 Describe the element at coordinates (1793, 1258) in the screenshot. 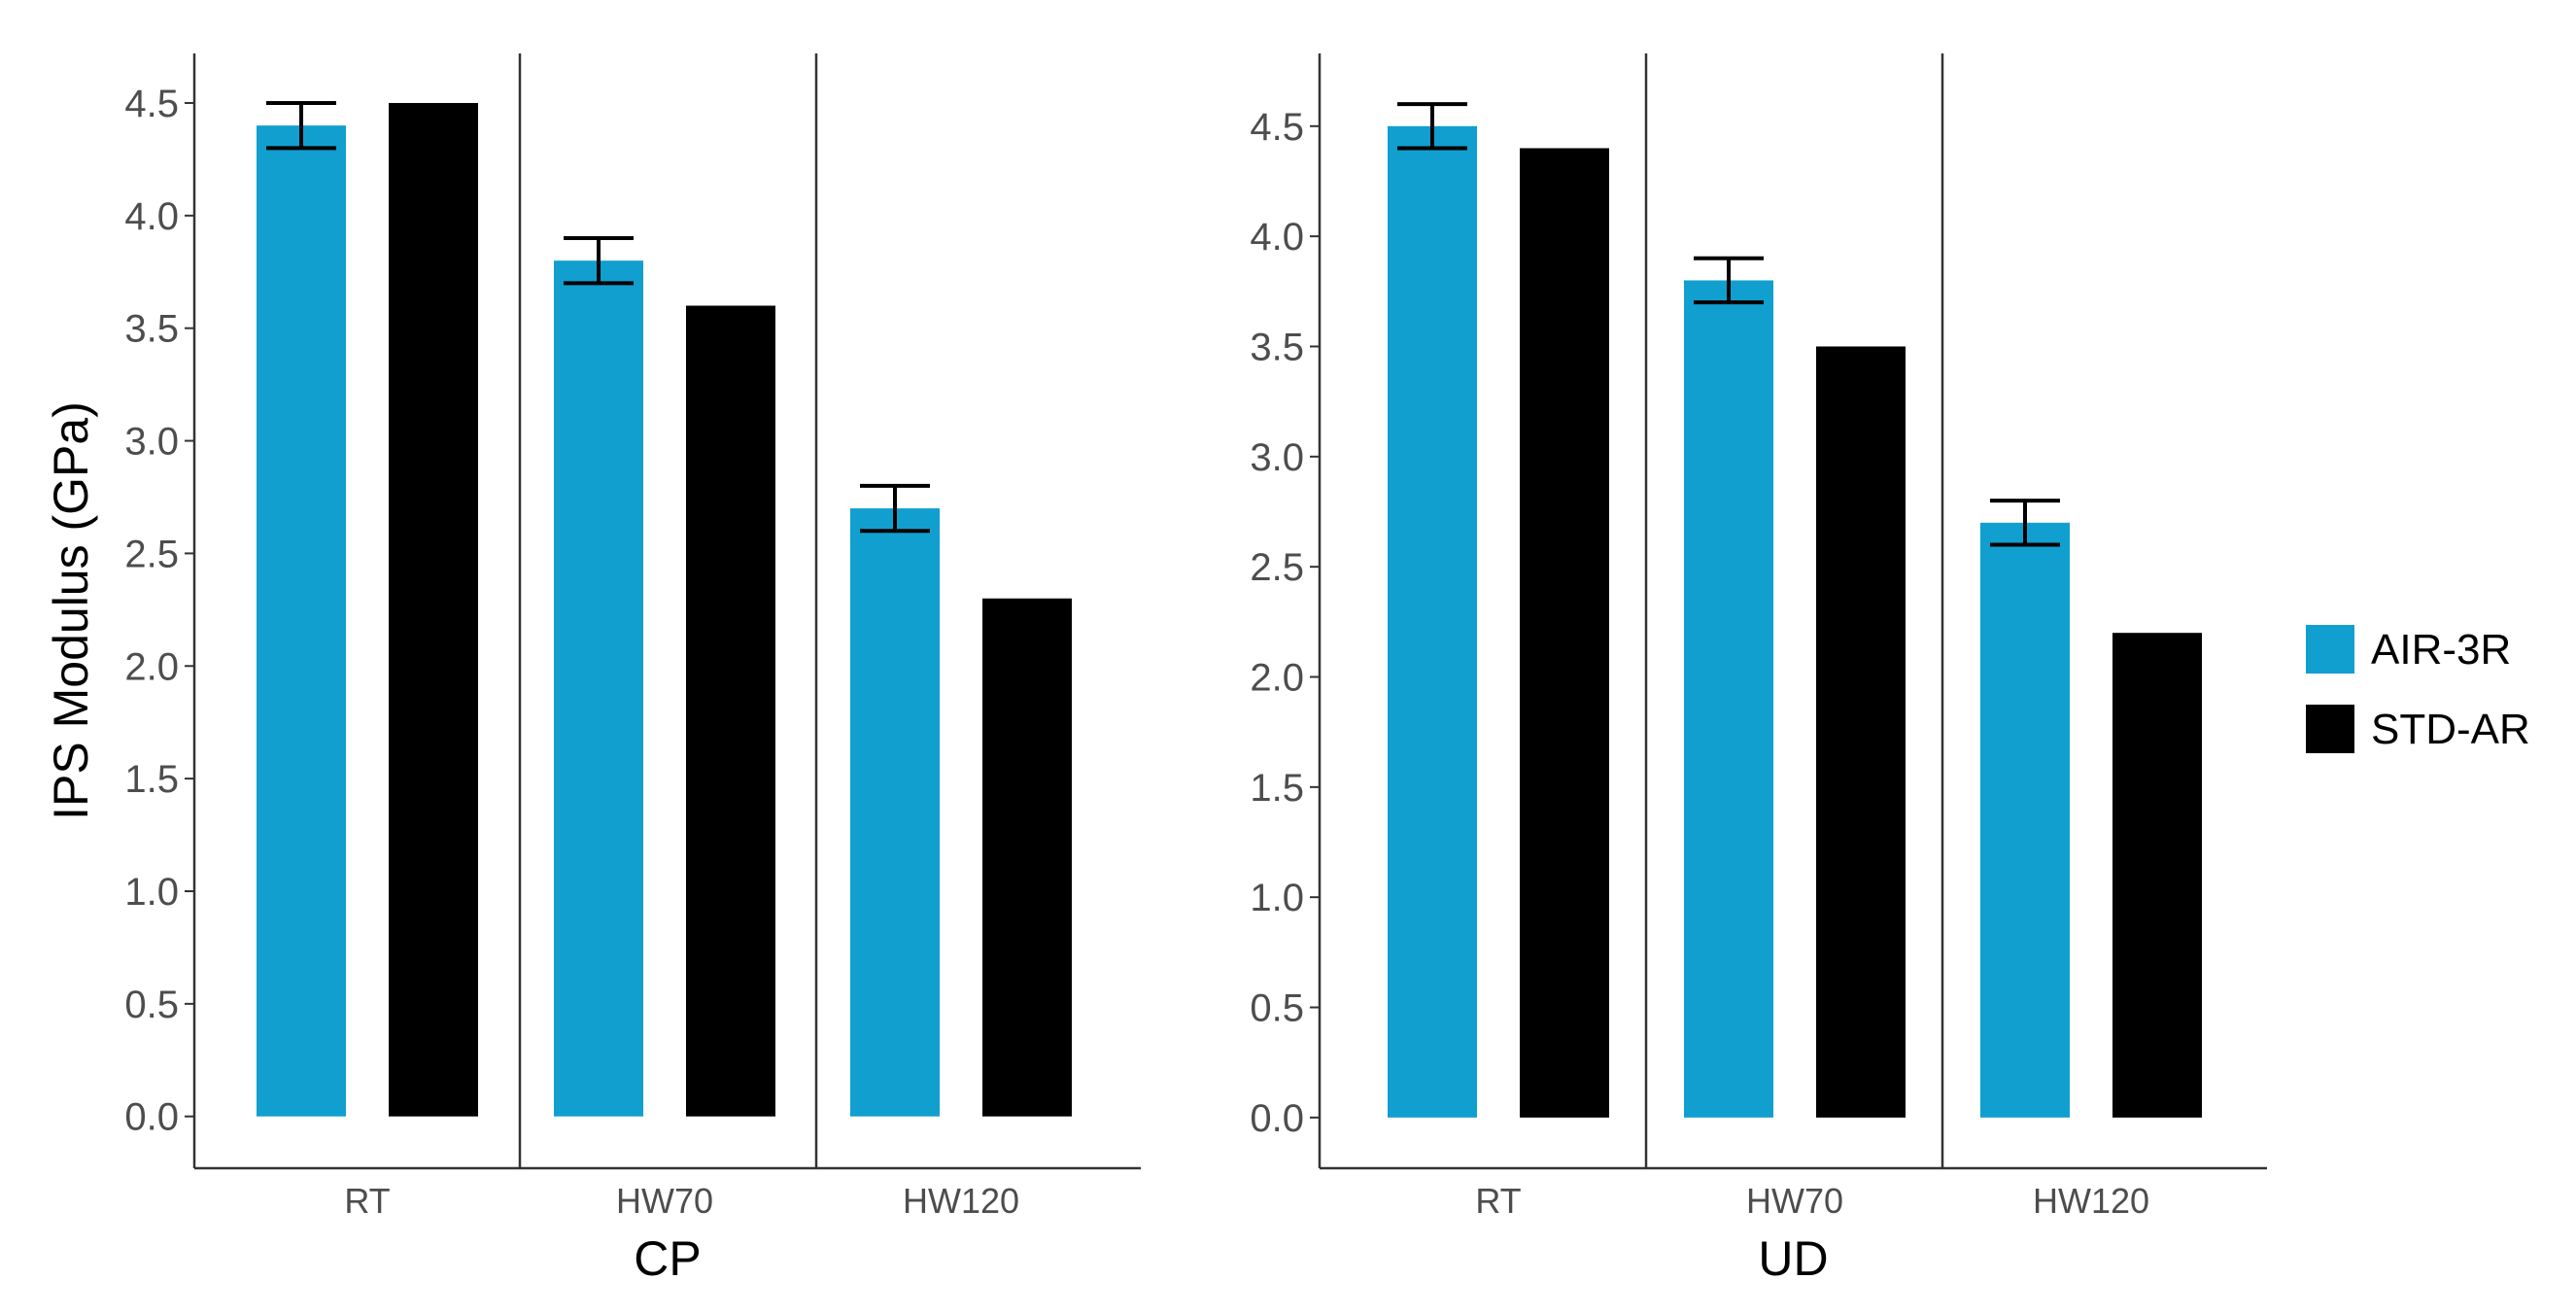

I see `x-axis-title: UD` at that location.